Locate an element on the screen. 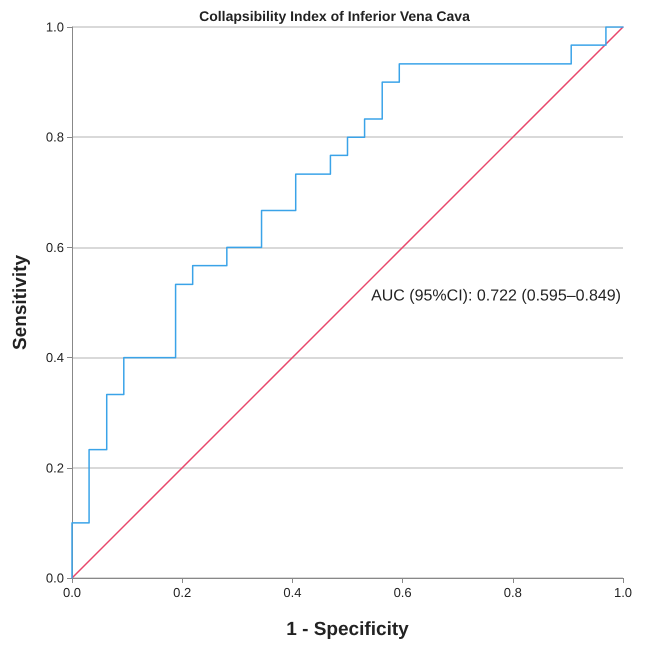 The height and width of the screenshot is (649, 669). chart-title: Collapsibility Index of Inferior Vena Cava is located at coordinates (334, 16).